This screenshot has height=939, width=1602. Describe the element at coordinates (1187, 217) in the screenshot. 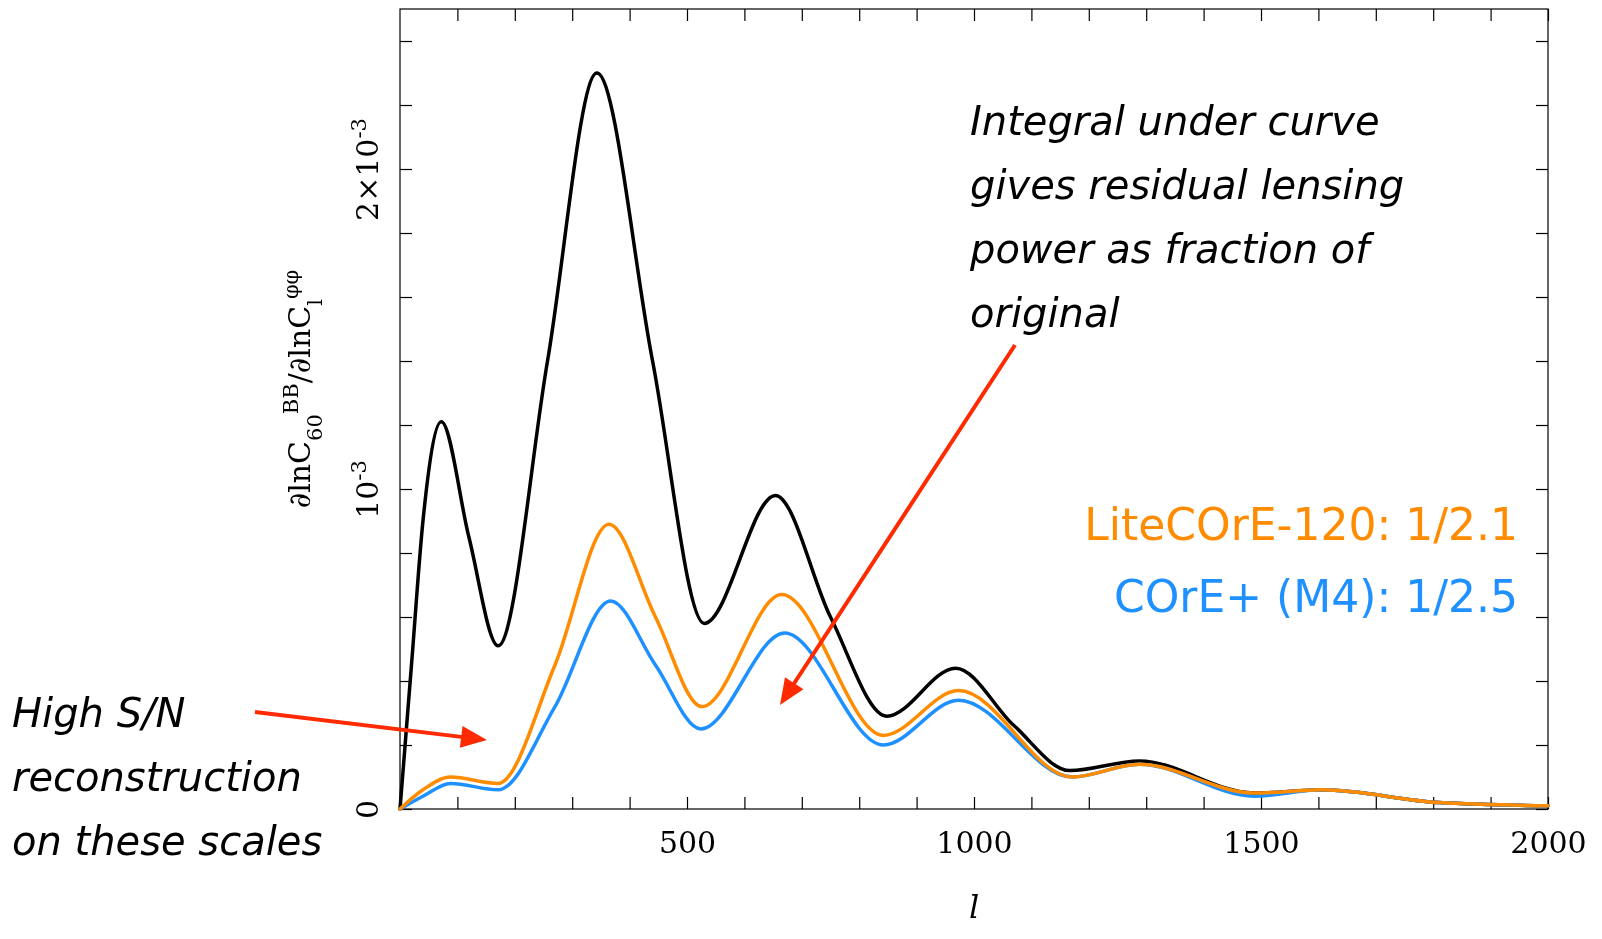

I see `annotation: Integral under curve gives residual lensing power as fraction of original` at that location.